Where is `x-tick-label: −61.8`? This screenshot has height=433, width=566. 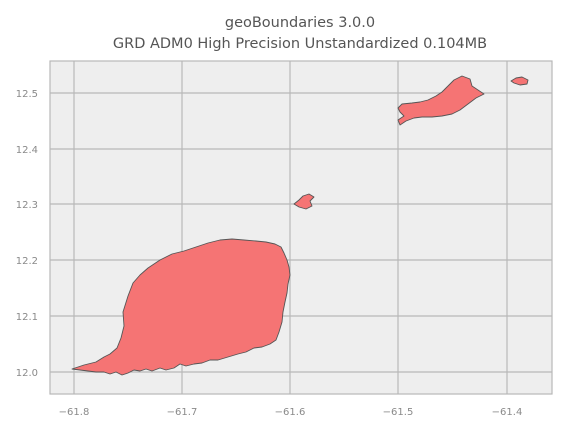 x-tick-label: −61.8 is located at coordinates (74, 412).